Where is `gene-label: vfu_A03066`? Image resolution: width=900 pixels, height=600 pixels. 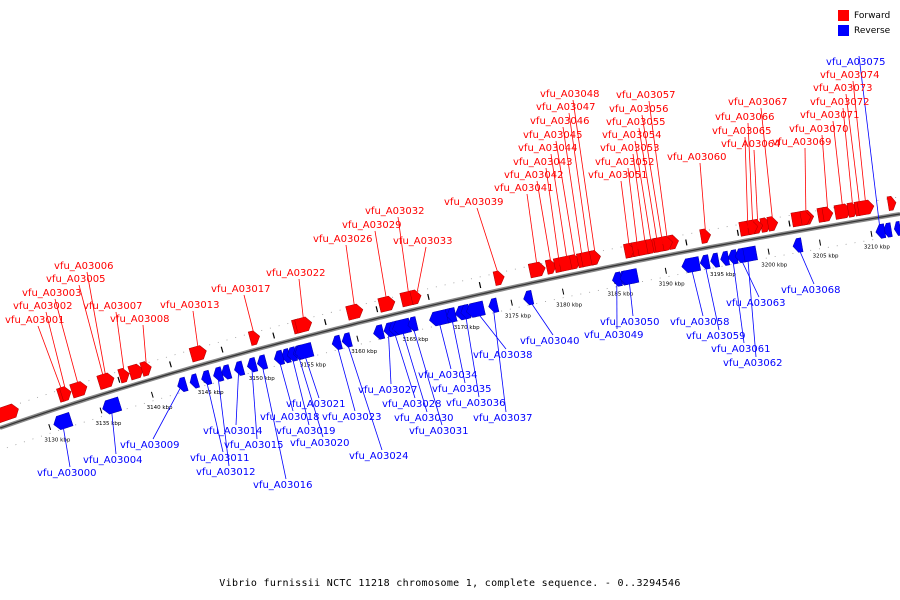 gene-label: vfu_A03066 is located at coordinates (744, 117).